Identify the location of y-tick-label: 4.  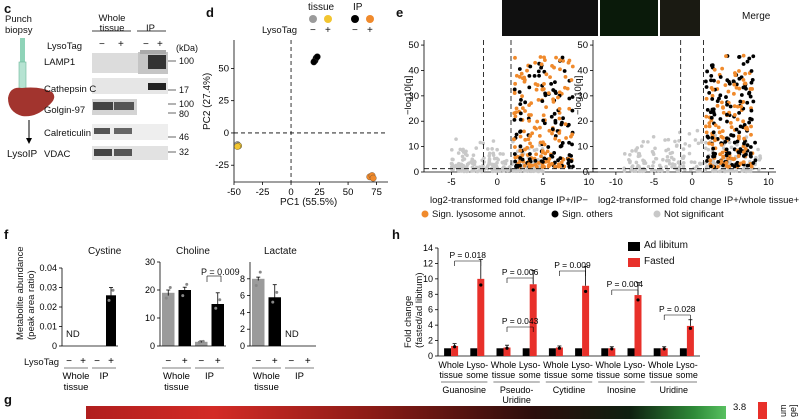
(242, 312).